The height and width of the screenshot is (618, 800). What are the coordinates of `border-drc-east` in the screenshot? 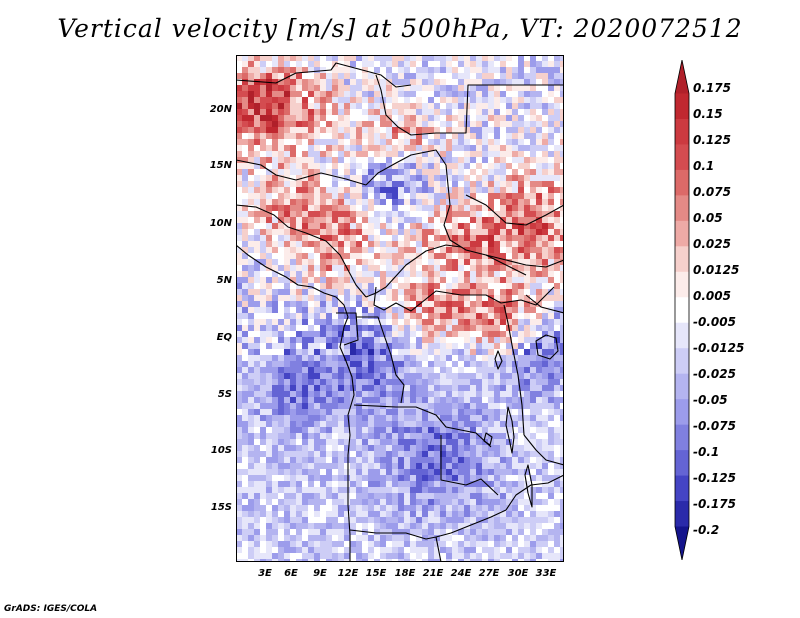 It's located at (514, 370).